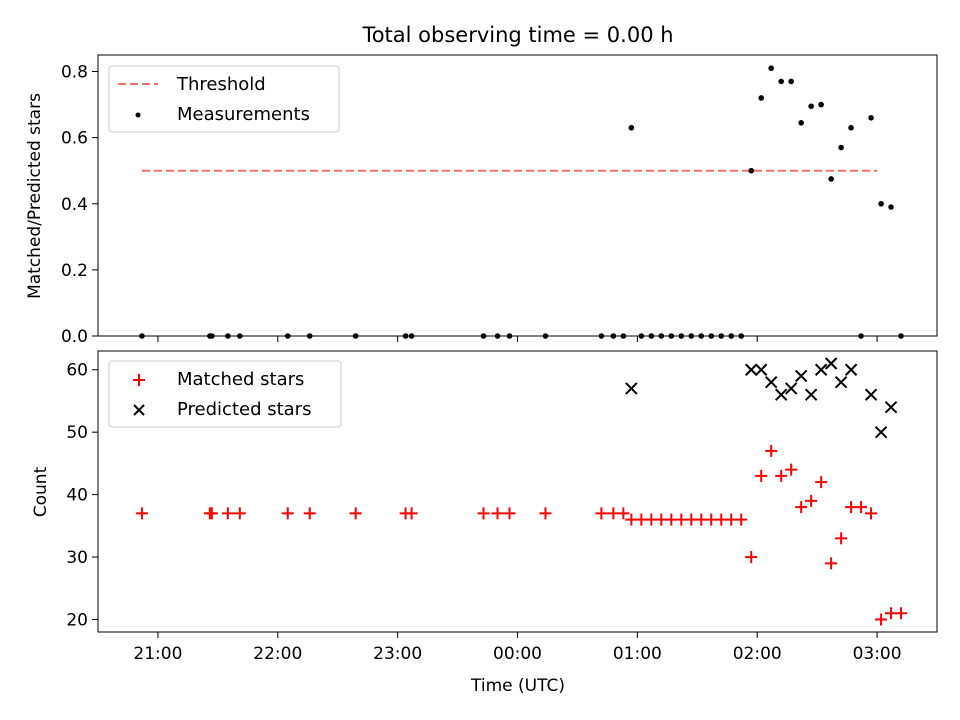  I want to click on legend-measurements-label: Measurements, so click(243, 114).